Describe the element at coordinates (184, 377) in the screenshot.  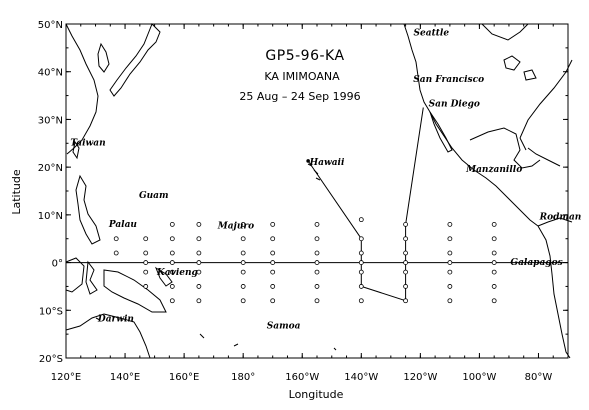
I see `x-tick-label: 160°E` at that location.